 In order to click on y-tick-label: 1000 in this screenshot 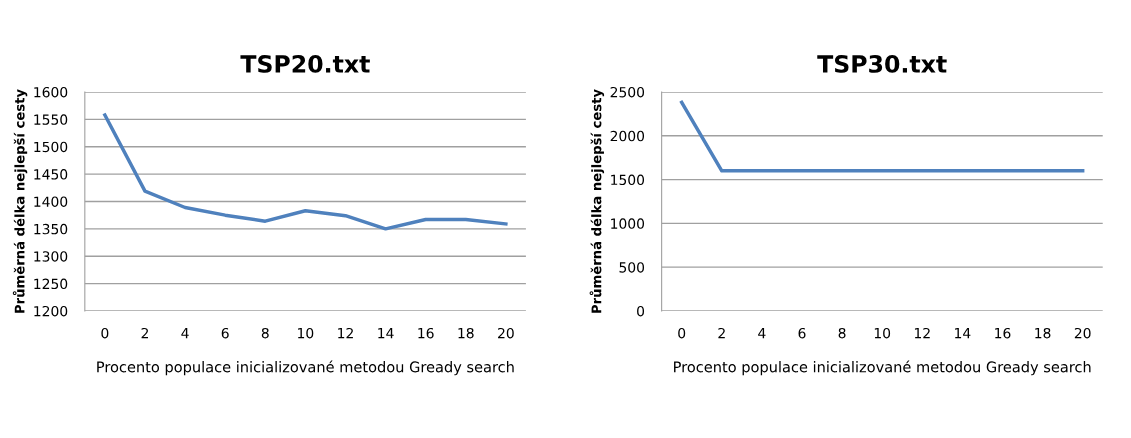, I will do `click(628, 223)`.